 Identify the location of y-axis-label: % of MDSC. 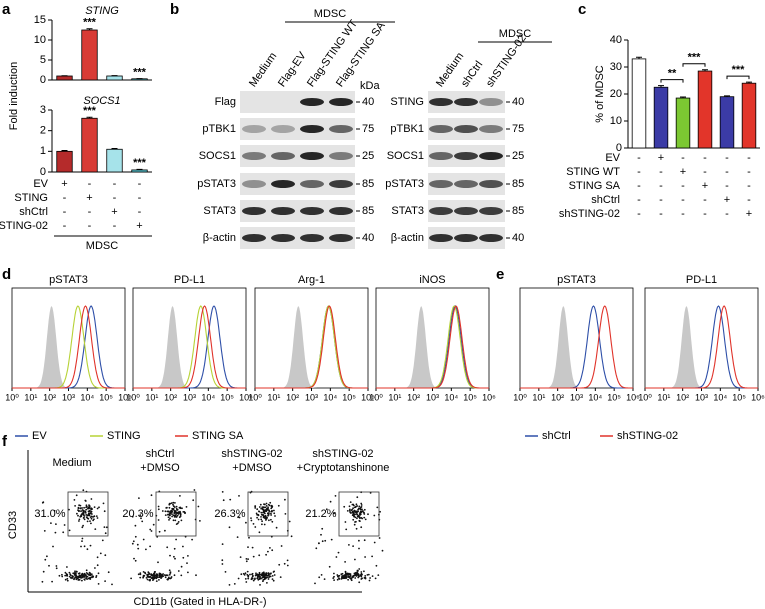
(600, 94).